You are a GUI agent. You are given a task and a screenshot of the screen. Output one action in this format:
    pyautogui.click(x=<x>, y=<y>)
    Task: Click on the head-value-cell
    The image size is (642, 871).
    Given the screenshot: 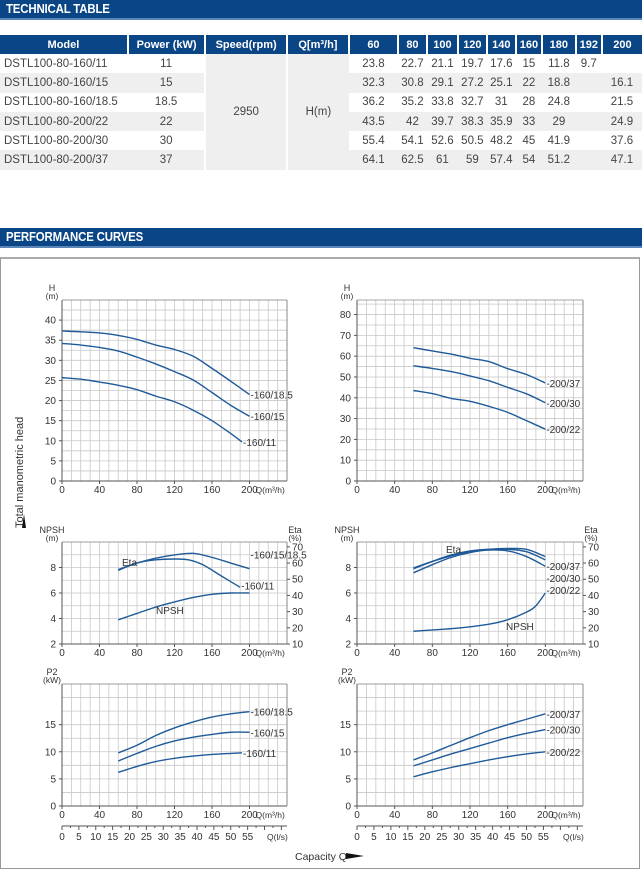 What is the action you would take?
    pyautogui.click(x=588, y=121)
    